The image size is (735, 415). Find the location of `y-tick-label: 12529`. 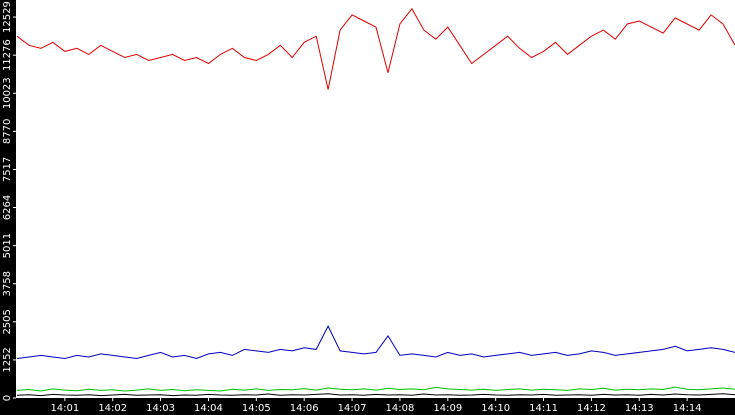

y-tick-label: 12529 is located at coordinates (7, 17).